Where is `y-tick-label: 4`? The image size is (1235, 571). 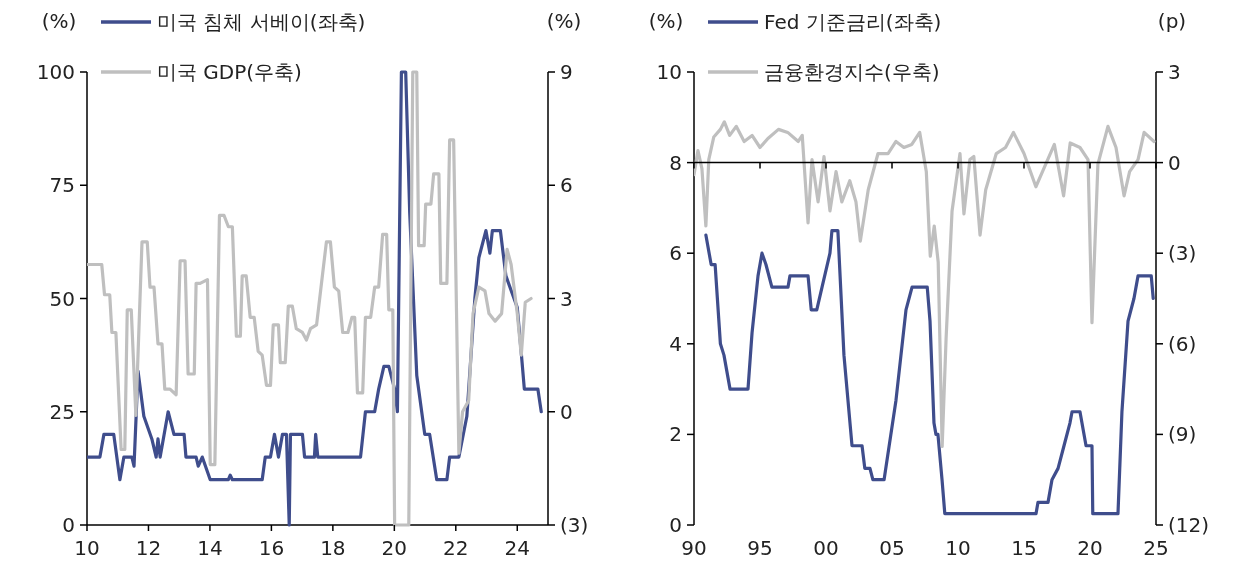
y-tick-label: 4 is located at coordinates (675, 343).